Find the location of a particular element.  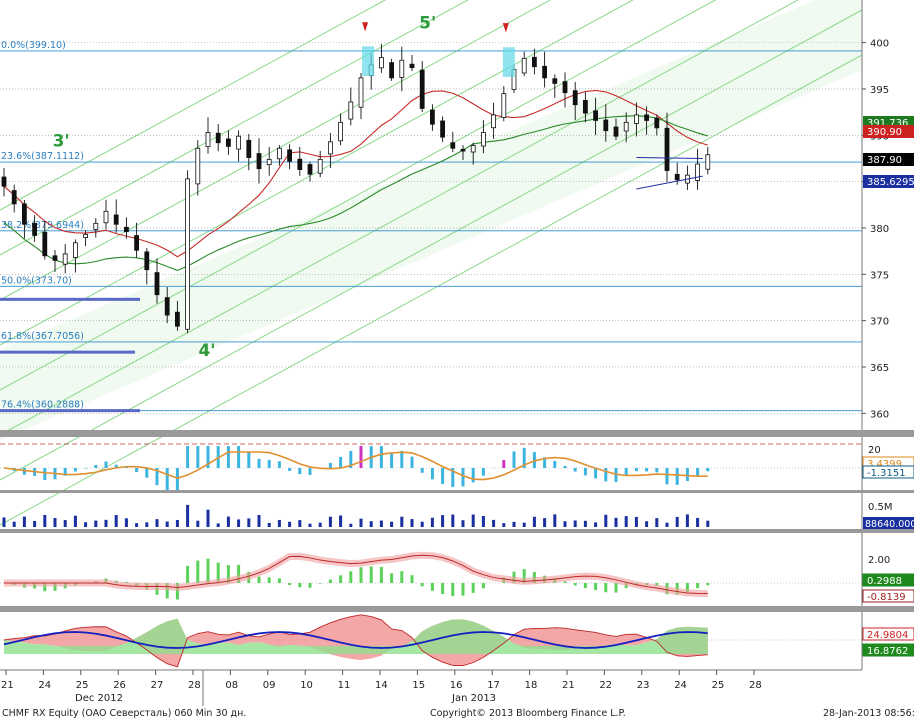

volume-tag-bg is located at coordinates (888, 523).